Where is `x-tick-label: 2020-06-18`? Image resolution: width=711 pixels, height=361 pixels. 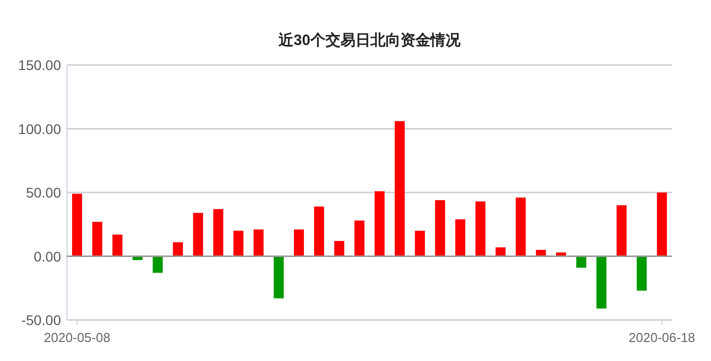
x-tick-label: 2020-06-18 is located at coordinates (662, 337).